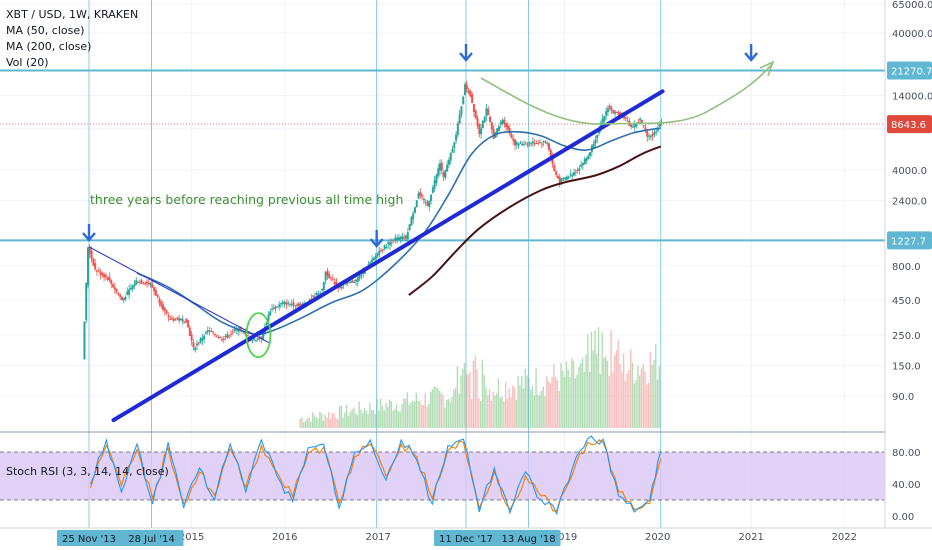  What do you see at coordinates (72, 14) in the screenshot?
I see `legend-symbol: XBT / USD, 1W, KRAKEN` at bounding box center [72, 14].